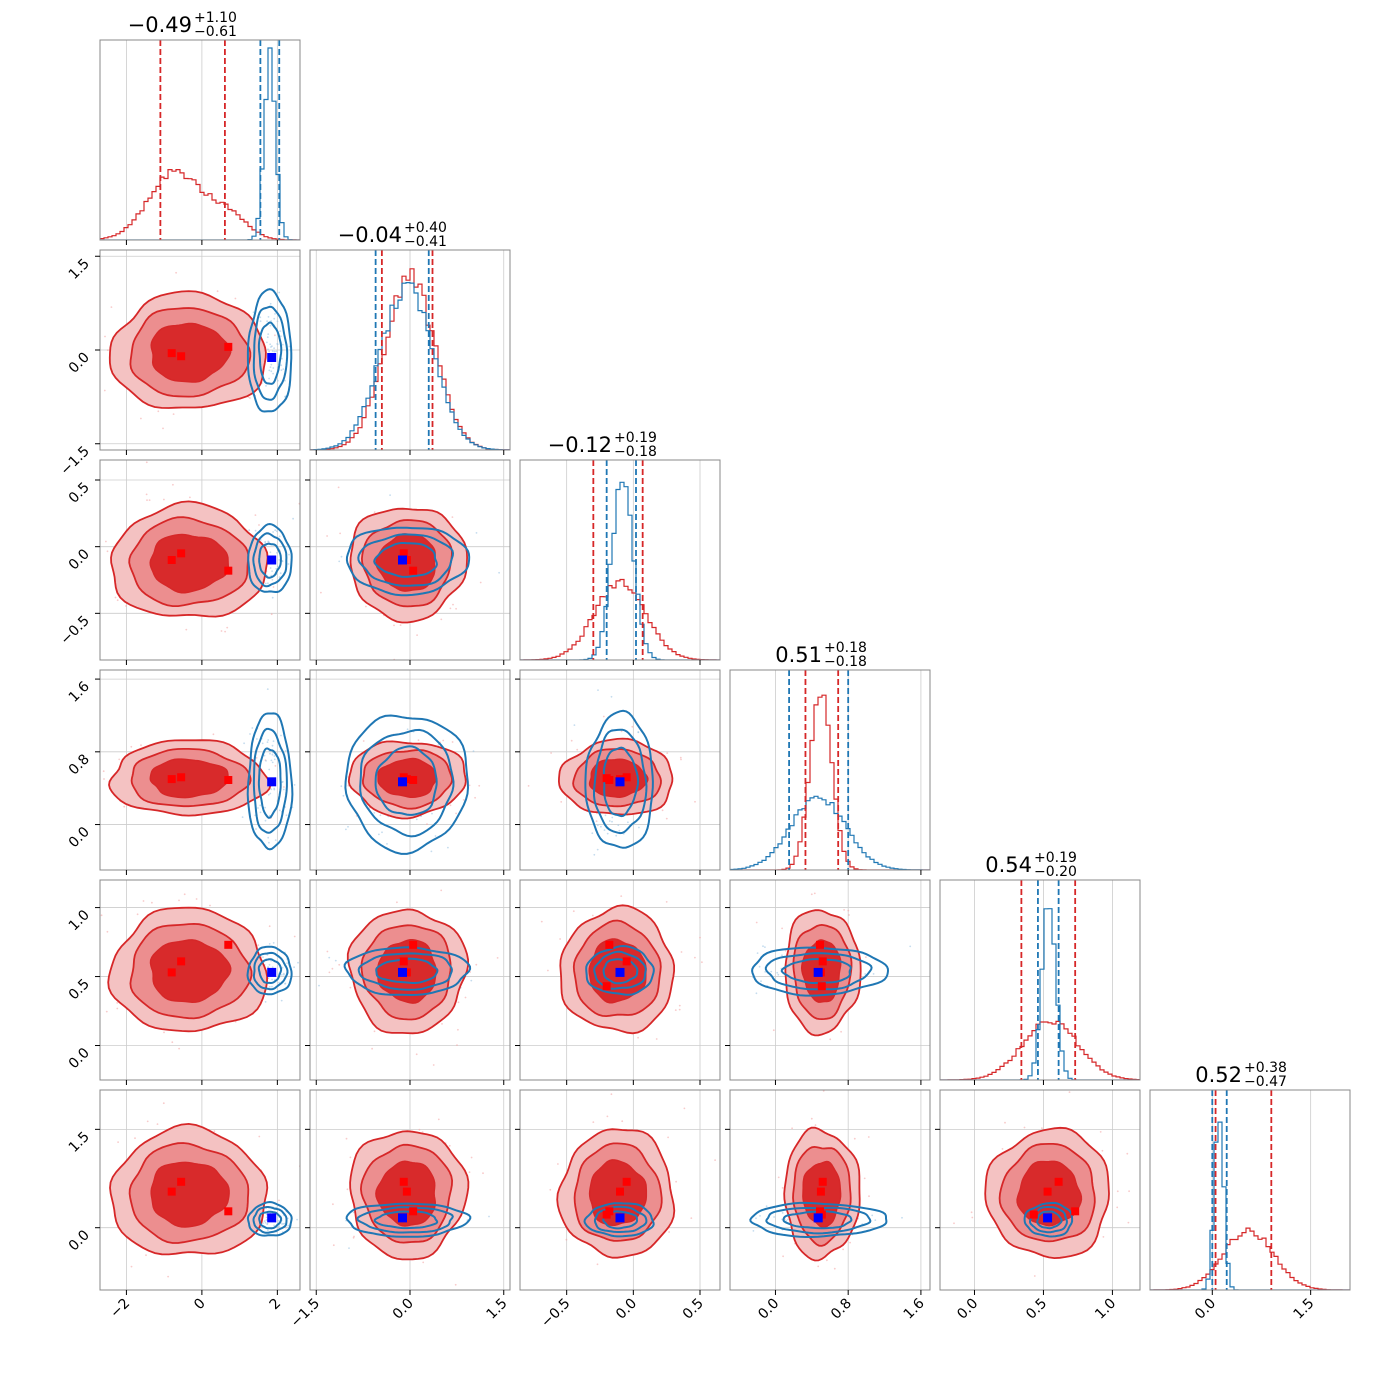  What do you see at coordinates (215, 32) in the screenshot?
I see `title-minus: −0.61` at bounding box center [215, 32].